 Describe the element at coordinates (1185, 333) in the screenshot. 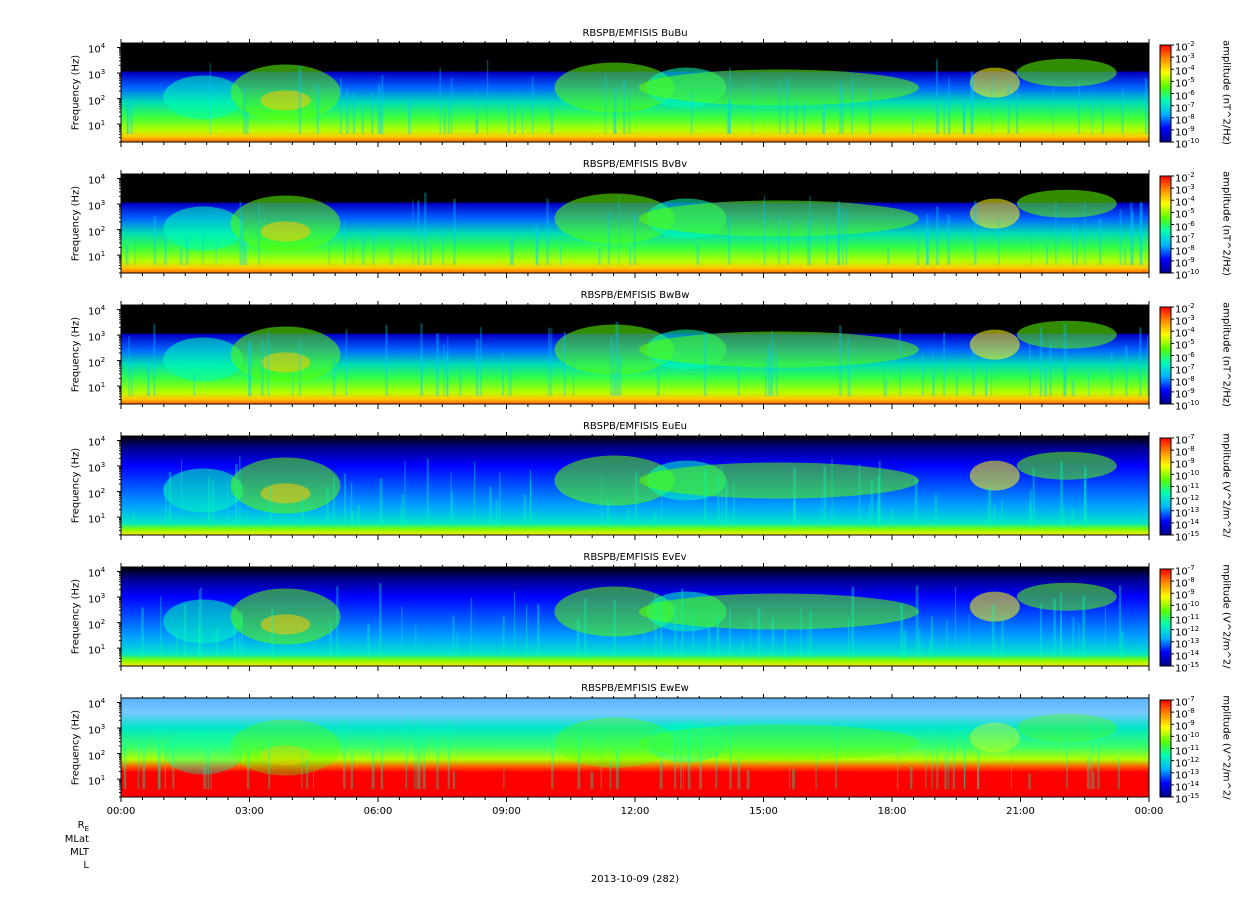

I see `colorbar-tick-label: 10⁻⁴` at that location.